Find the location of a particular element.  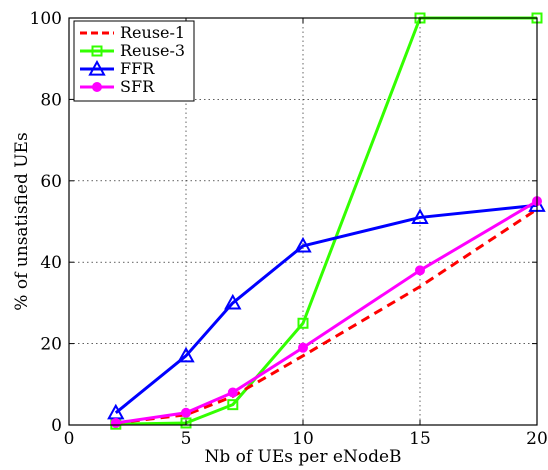

y-tick-label: 0 is located at coordinates (56, 426).